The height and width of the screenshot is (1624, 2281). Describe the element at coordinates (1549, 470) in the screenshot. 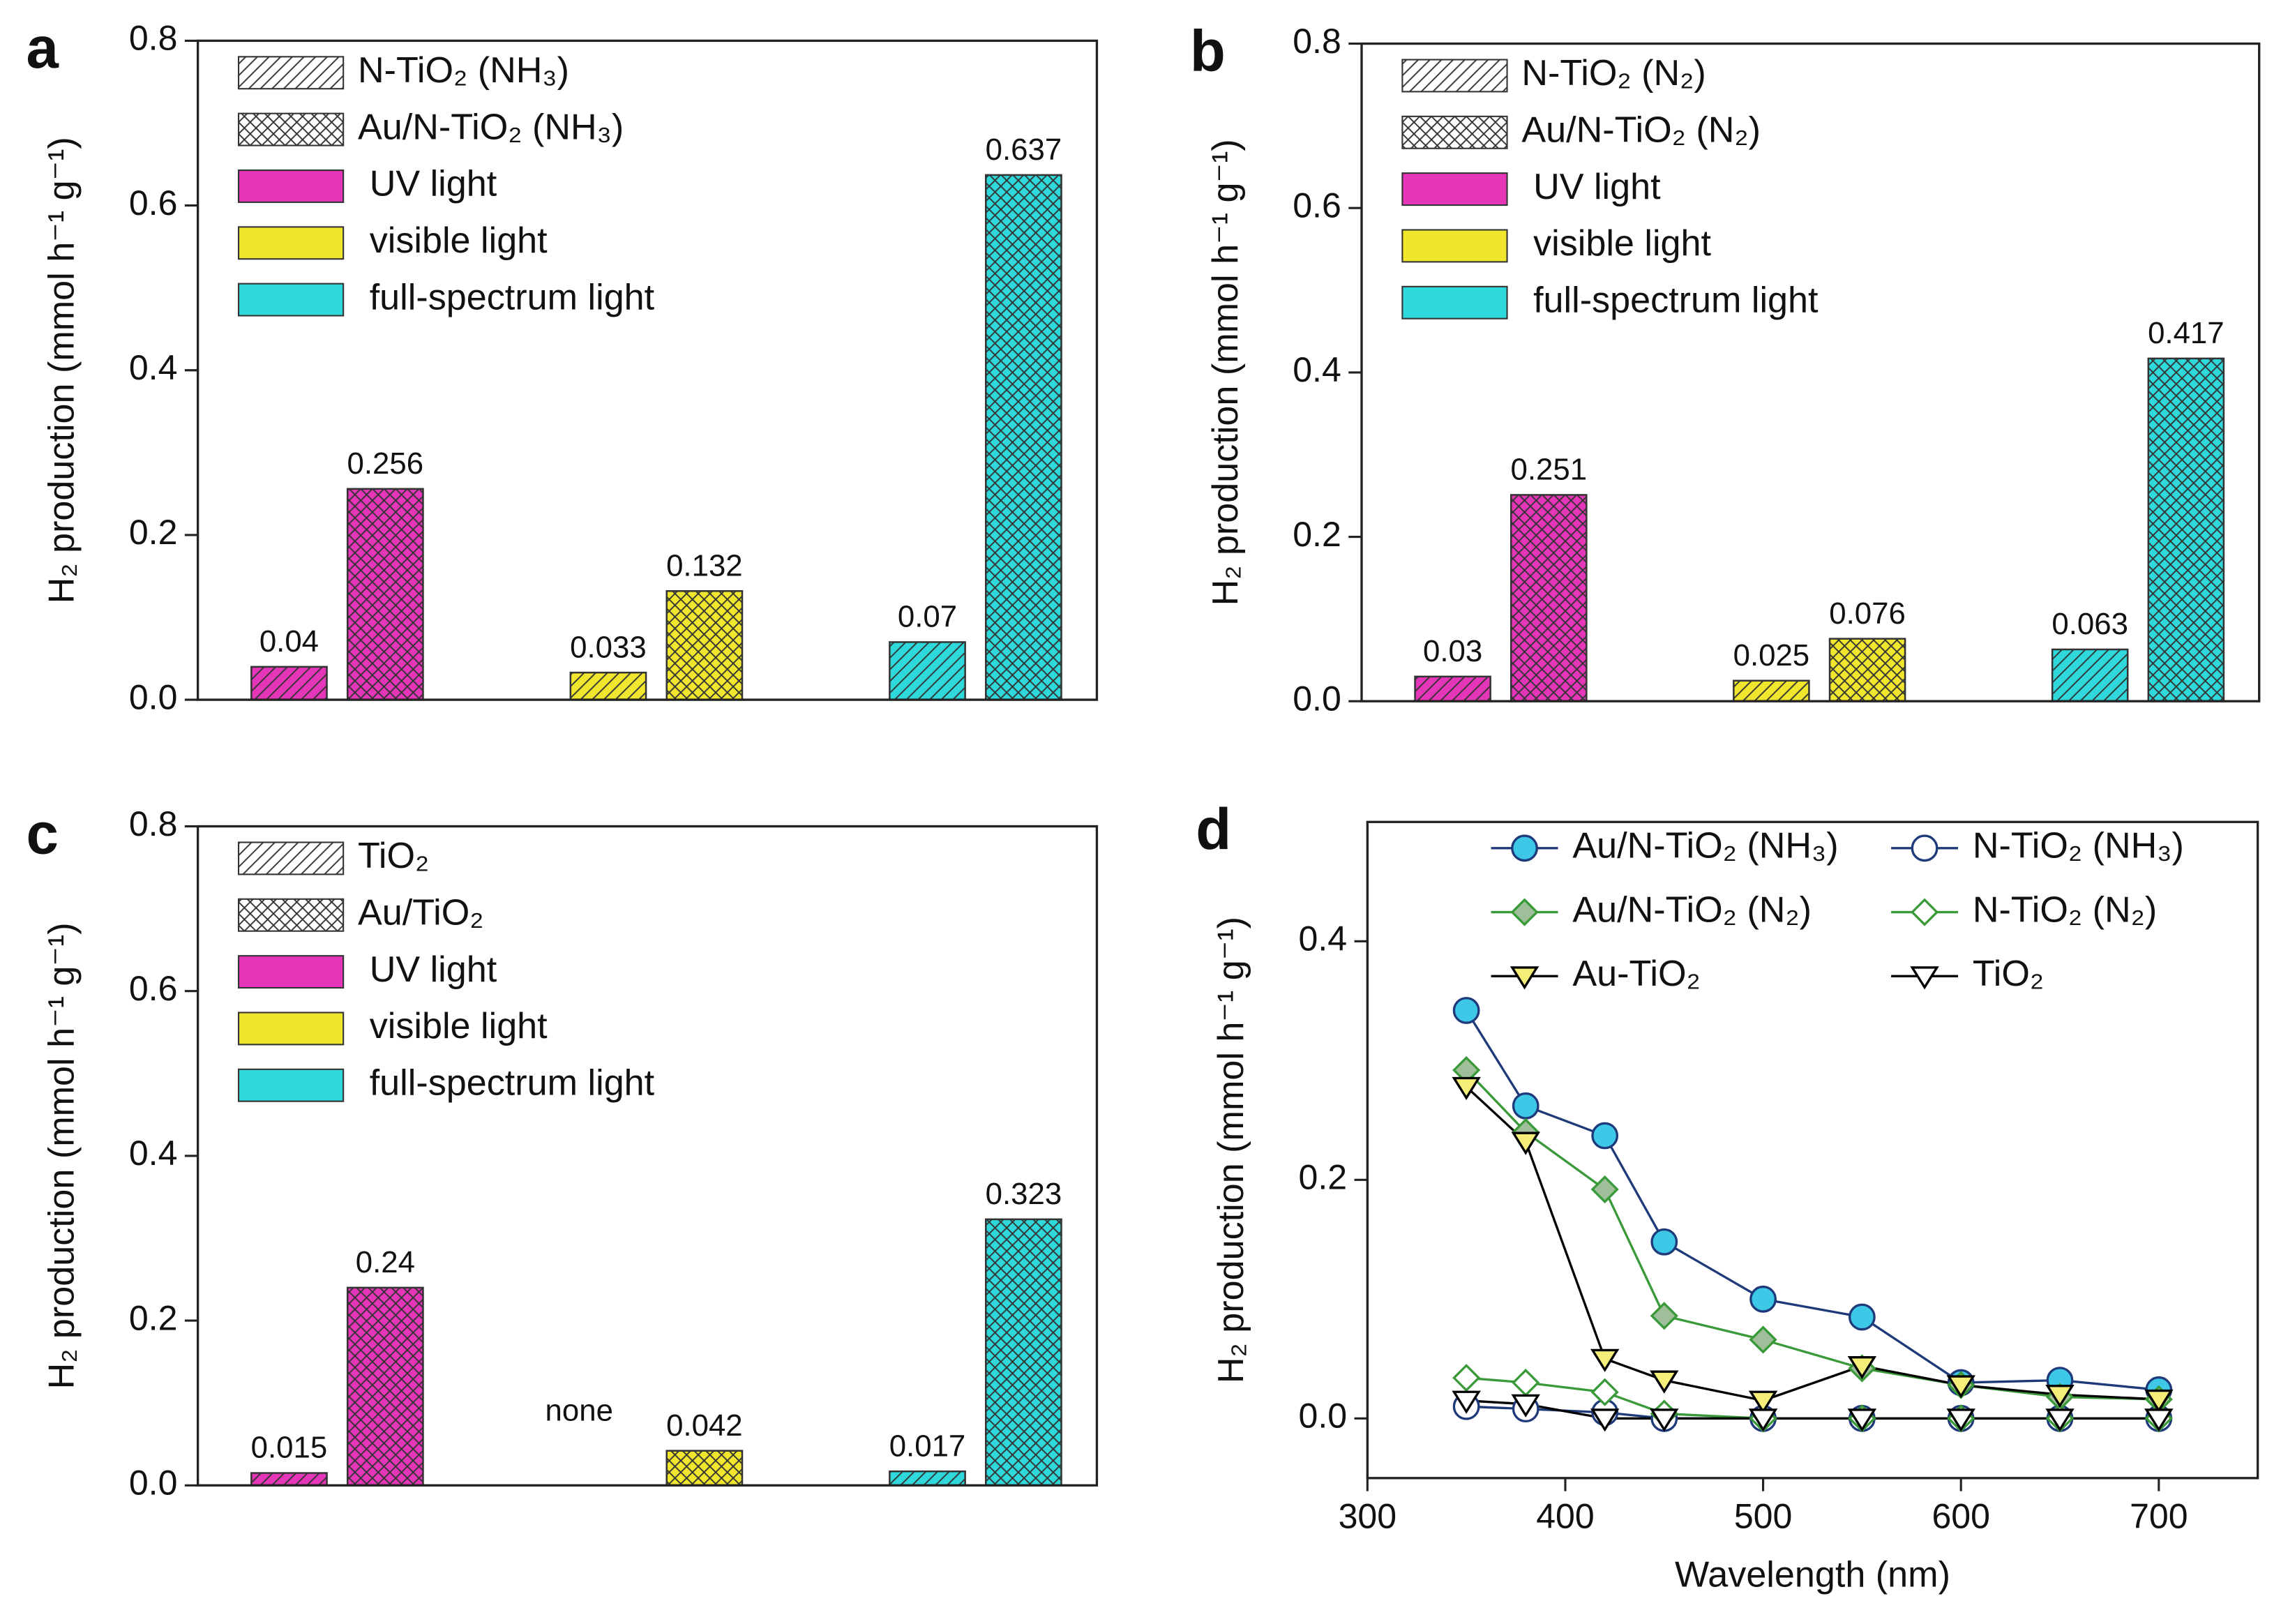

I see `value-label: 0.251` at that location.